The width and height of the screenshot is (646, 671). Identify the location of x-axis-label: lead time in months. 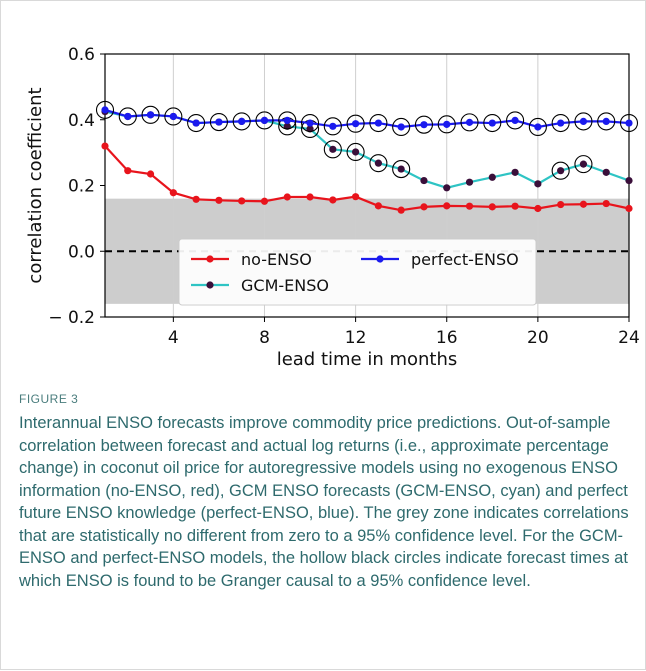
(367, 359).